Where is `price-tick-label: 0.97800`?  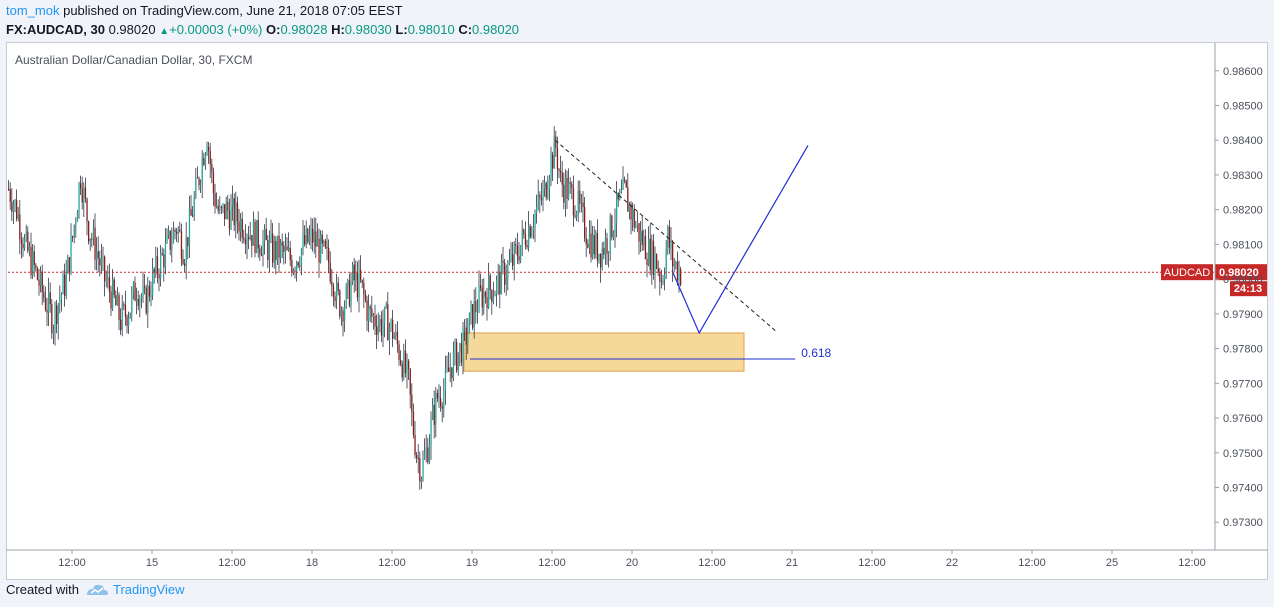
price-tick-label: 0.97800 is located at coordinates (1243, 350).